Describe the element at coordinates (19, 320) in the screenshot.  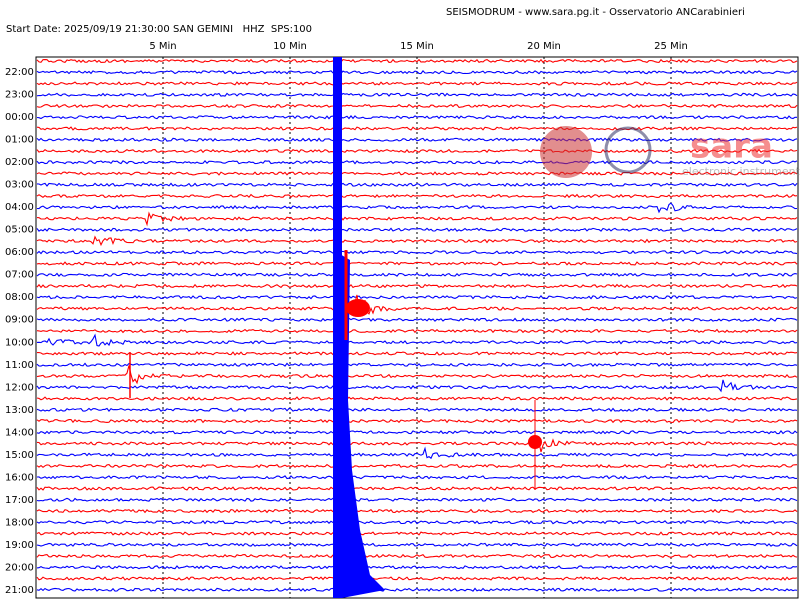
I see `row-label: 09:00` at that location.